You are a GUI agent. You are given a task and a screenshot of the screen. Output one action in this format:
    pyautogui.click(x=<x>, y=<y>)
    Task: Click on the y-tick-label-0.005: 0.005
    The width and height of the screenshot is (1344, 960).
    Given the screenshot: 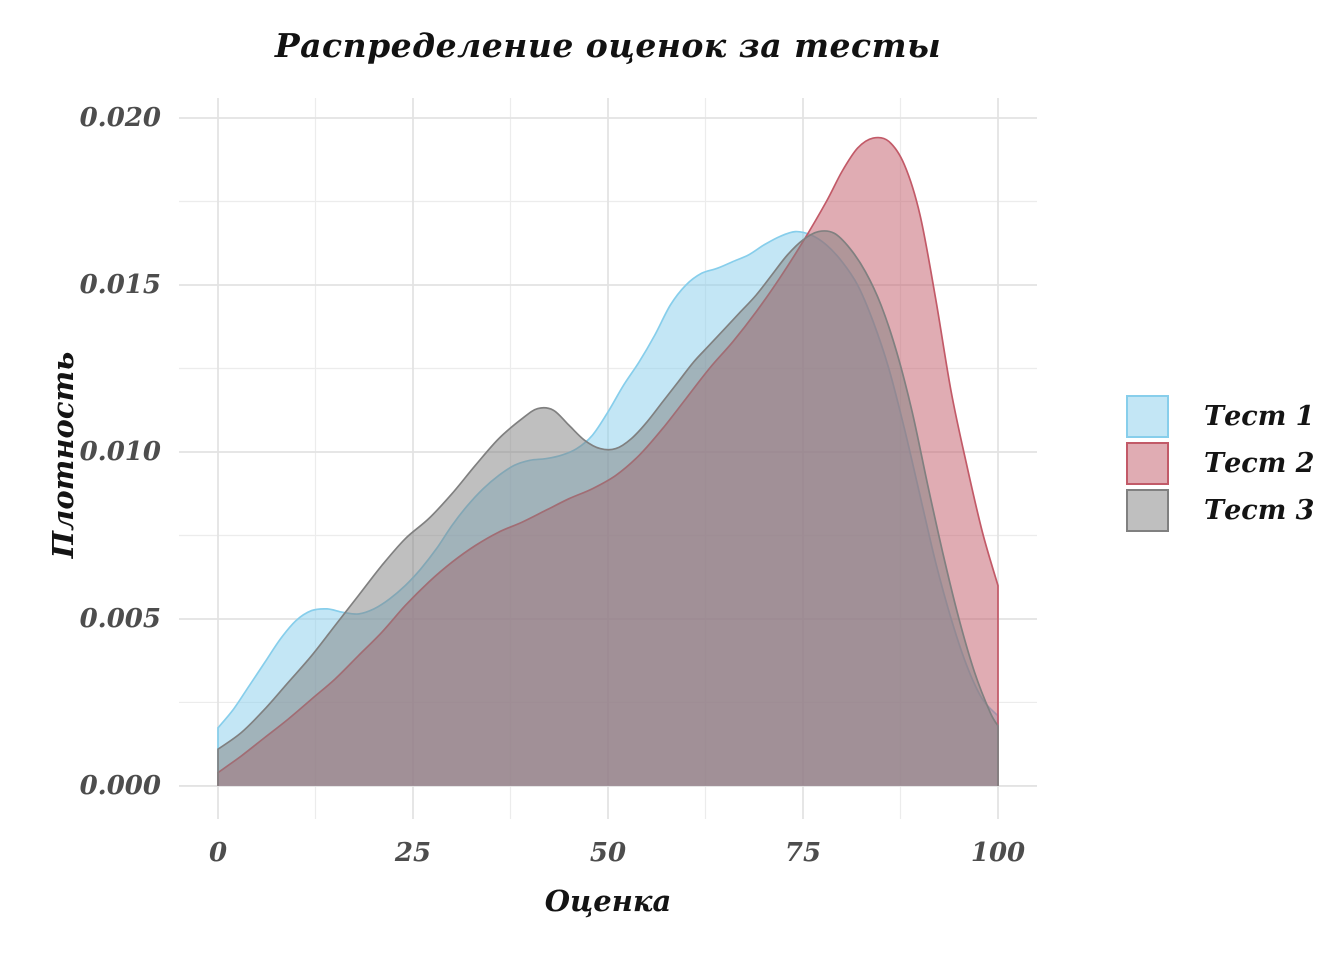 What is the action you would take?
    pyautogui.click(x=120, y=618)
    